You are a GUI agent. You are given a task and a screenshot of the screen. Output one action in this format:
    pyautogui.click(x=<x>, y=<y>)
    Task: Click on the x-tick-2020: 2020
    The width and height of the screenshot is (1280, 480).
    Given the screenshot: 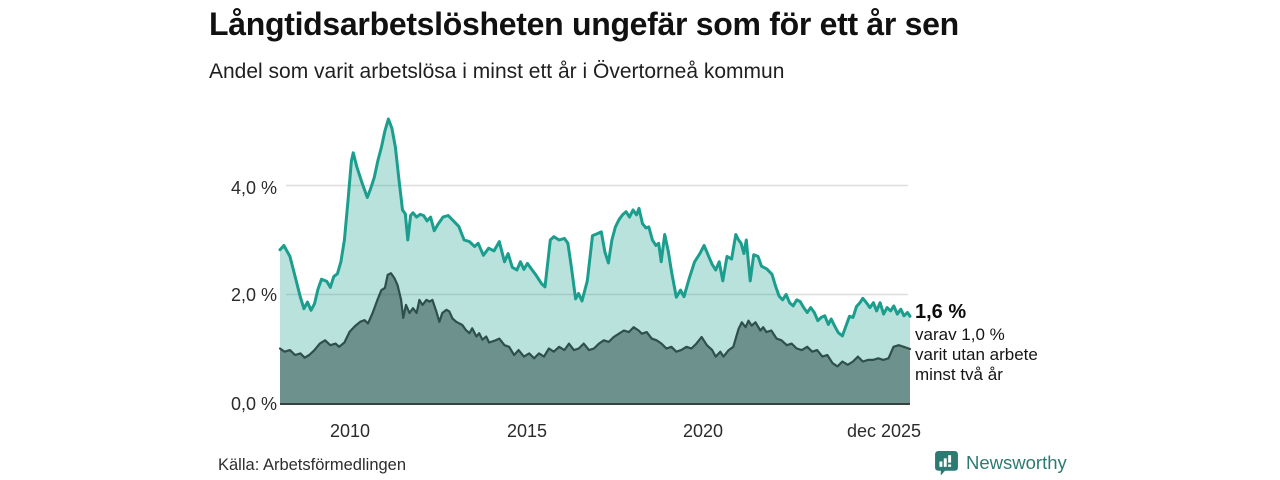 What is the action you would take?
    pyautogui.click(x=703, y=431)
    